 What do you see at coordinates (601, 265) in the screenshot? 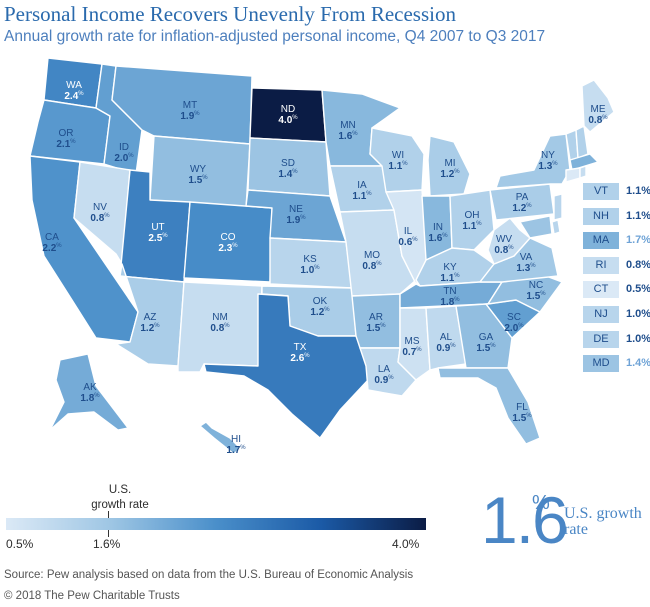
I see `ne-state-box: RI` at bounding box center [601, 265].